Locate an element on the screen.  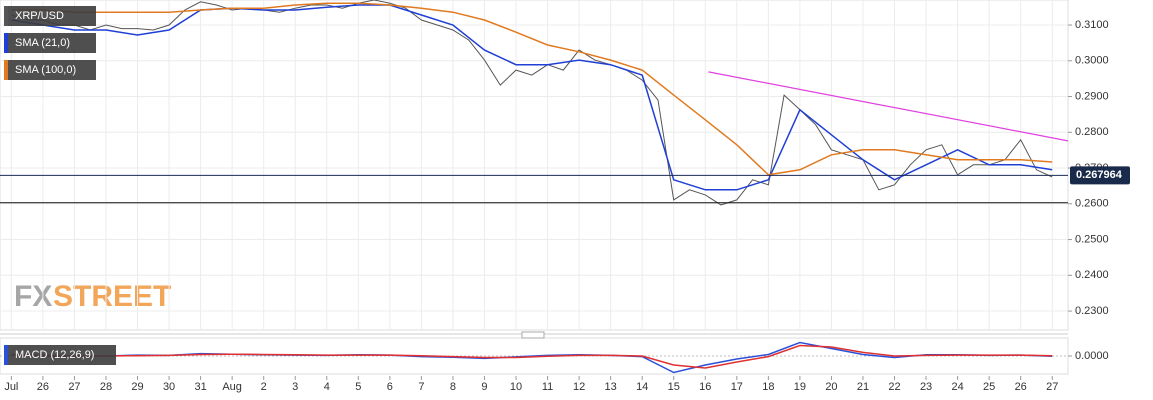
x-tick-label: Aug is located at coordinates (232, 387).